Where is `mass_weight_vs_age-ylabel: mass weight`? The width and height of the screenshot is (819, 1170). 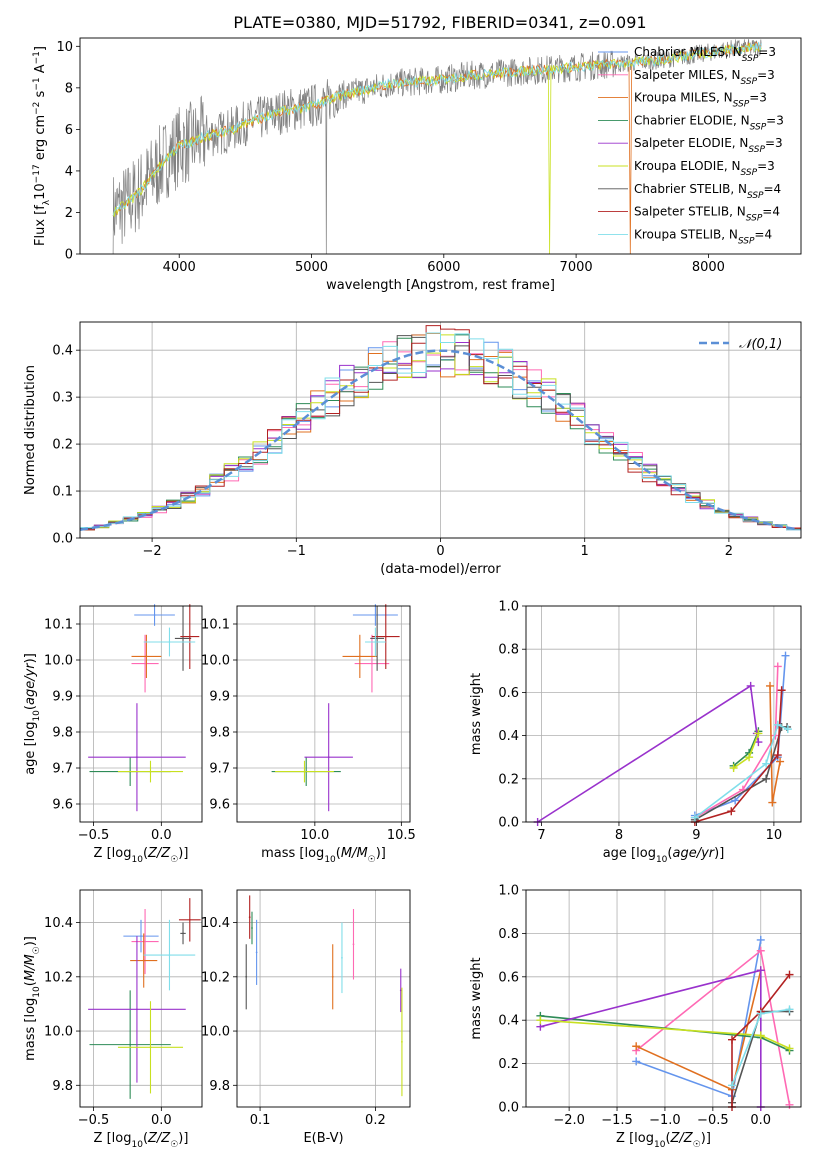
mass_weight_vs_age-ylabel: mass weight is located at coordinates (476, 714).